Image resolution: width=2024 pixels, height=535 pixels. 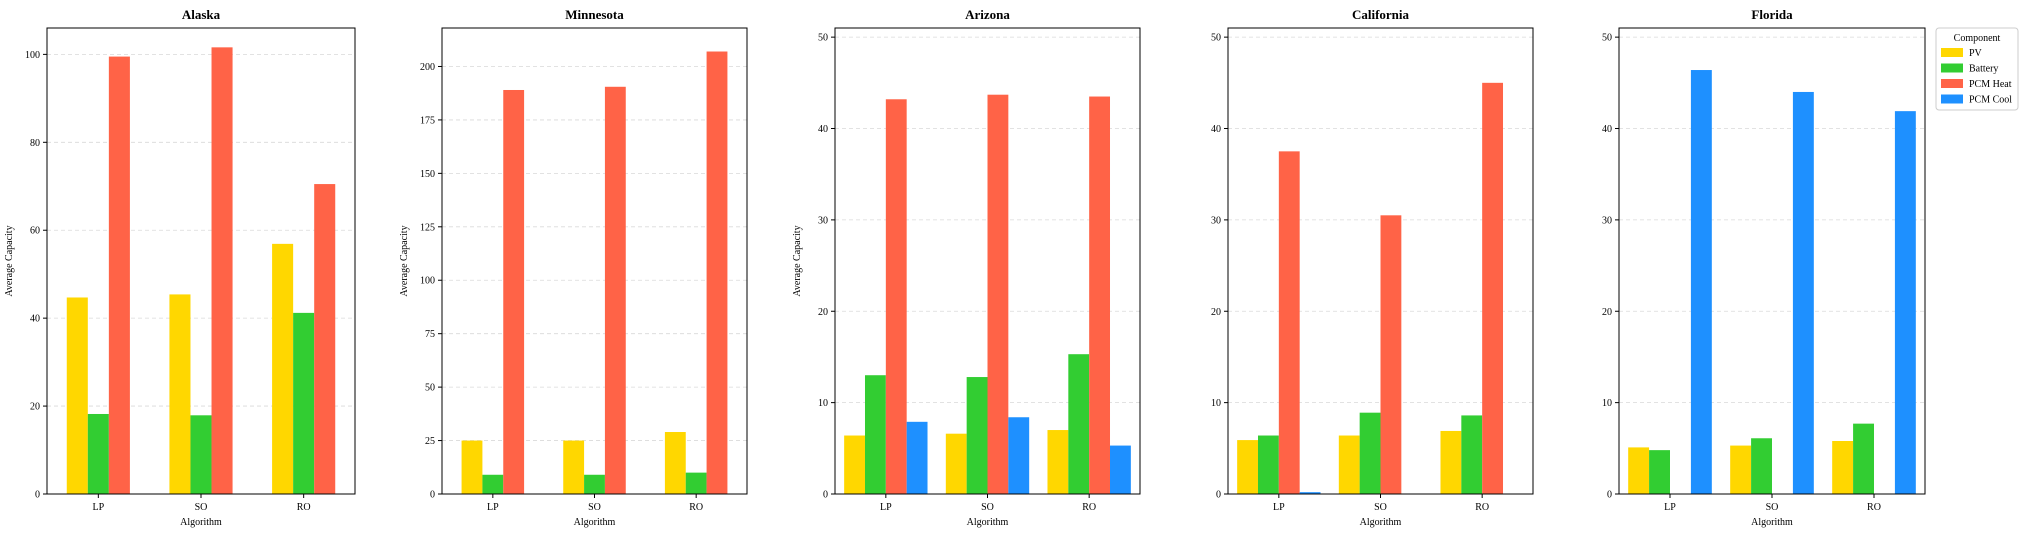 I want to click on y-tick-label: 125, so click(x=427, y=227).